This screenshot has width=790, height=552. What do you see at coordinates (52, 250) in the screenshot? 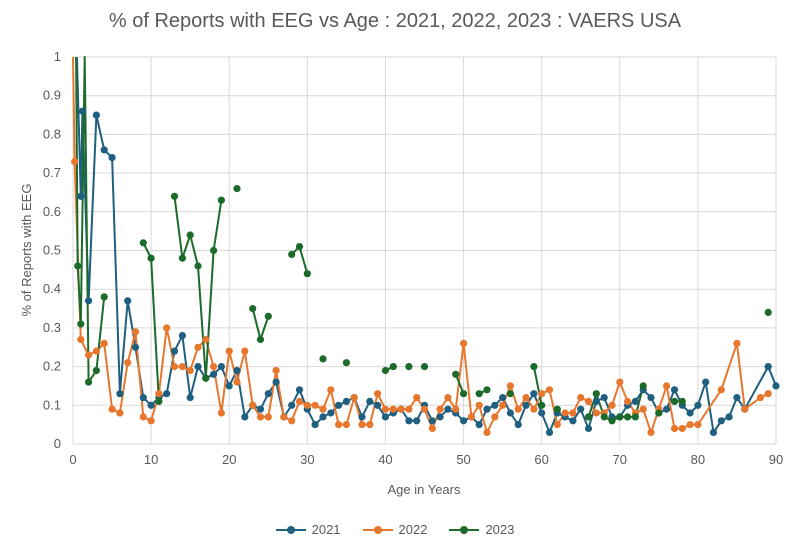
I see `y-tick-label: 0.5` at bounding box center [52, 250].